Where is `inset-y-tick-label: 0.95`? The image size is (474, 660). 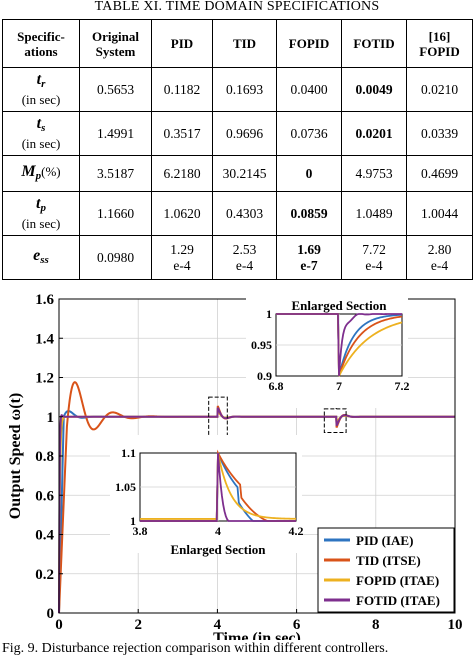 inset-y-tick-label: 0.95 is located at coordinates (261, 345).